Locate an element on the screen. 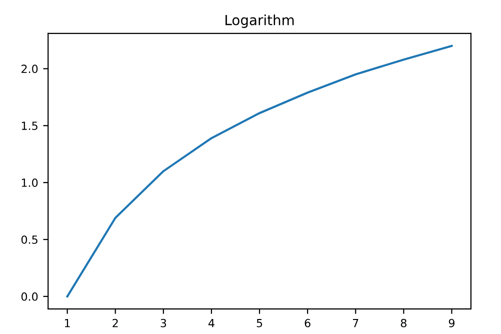 The image size is (501, 334). x-tick-label: 1 is located at coordinates (67, 323).